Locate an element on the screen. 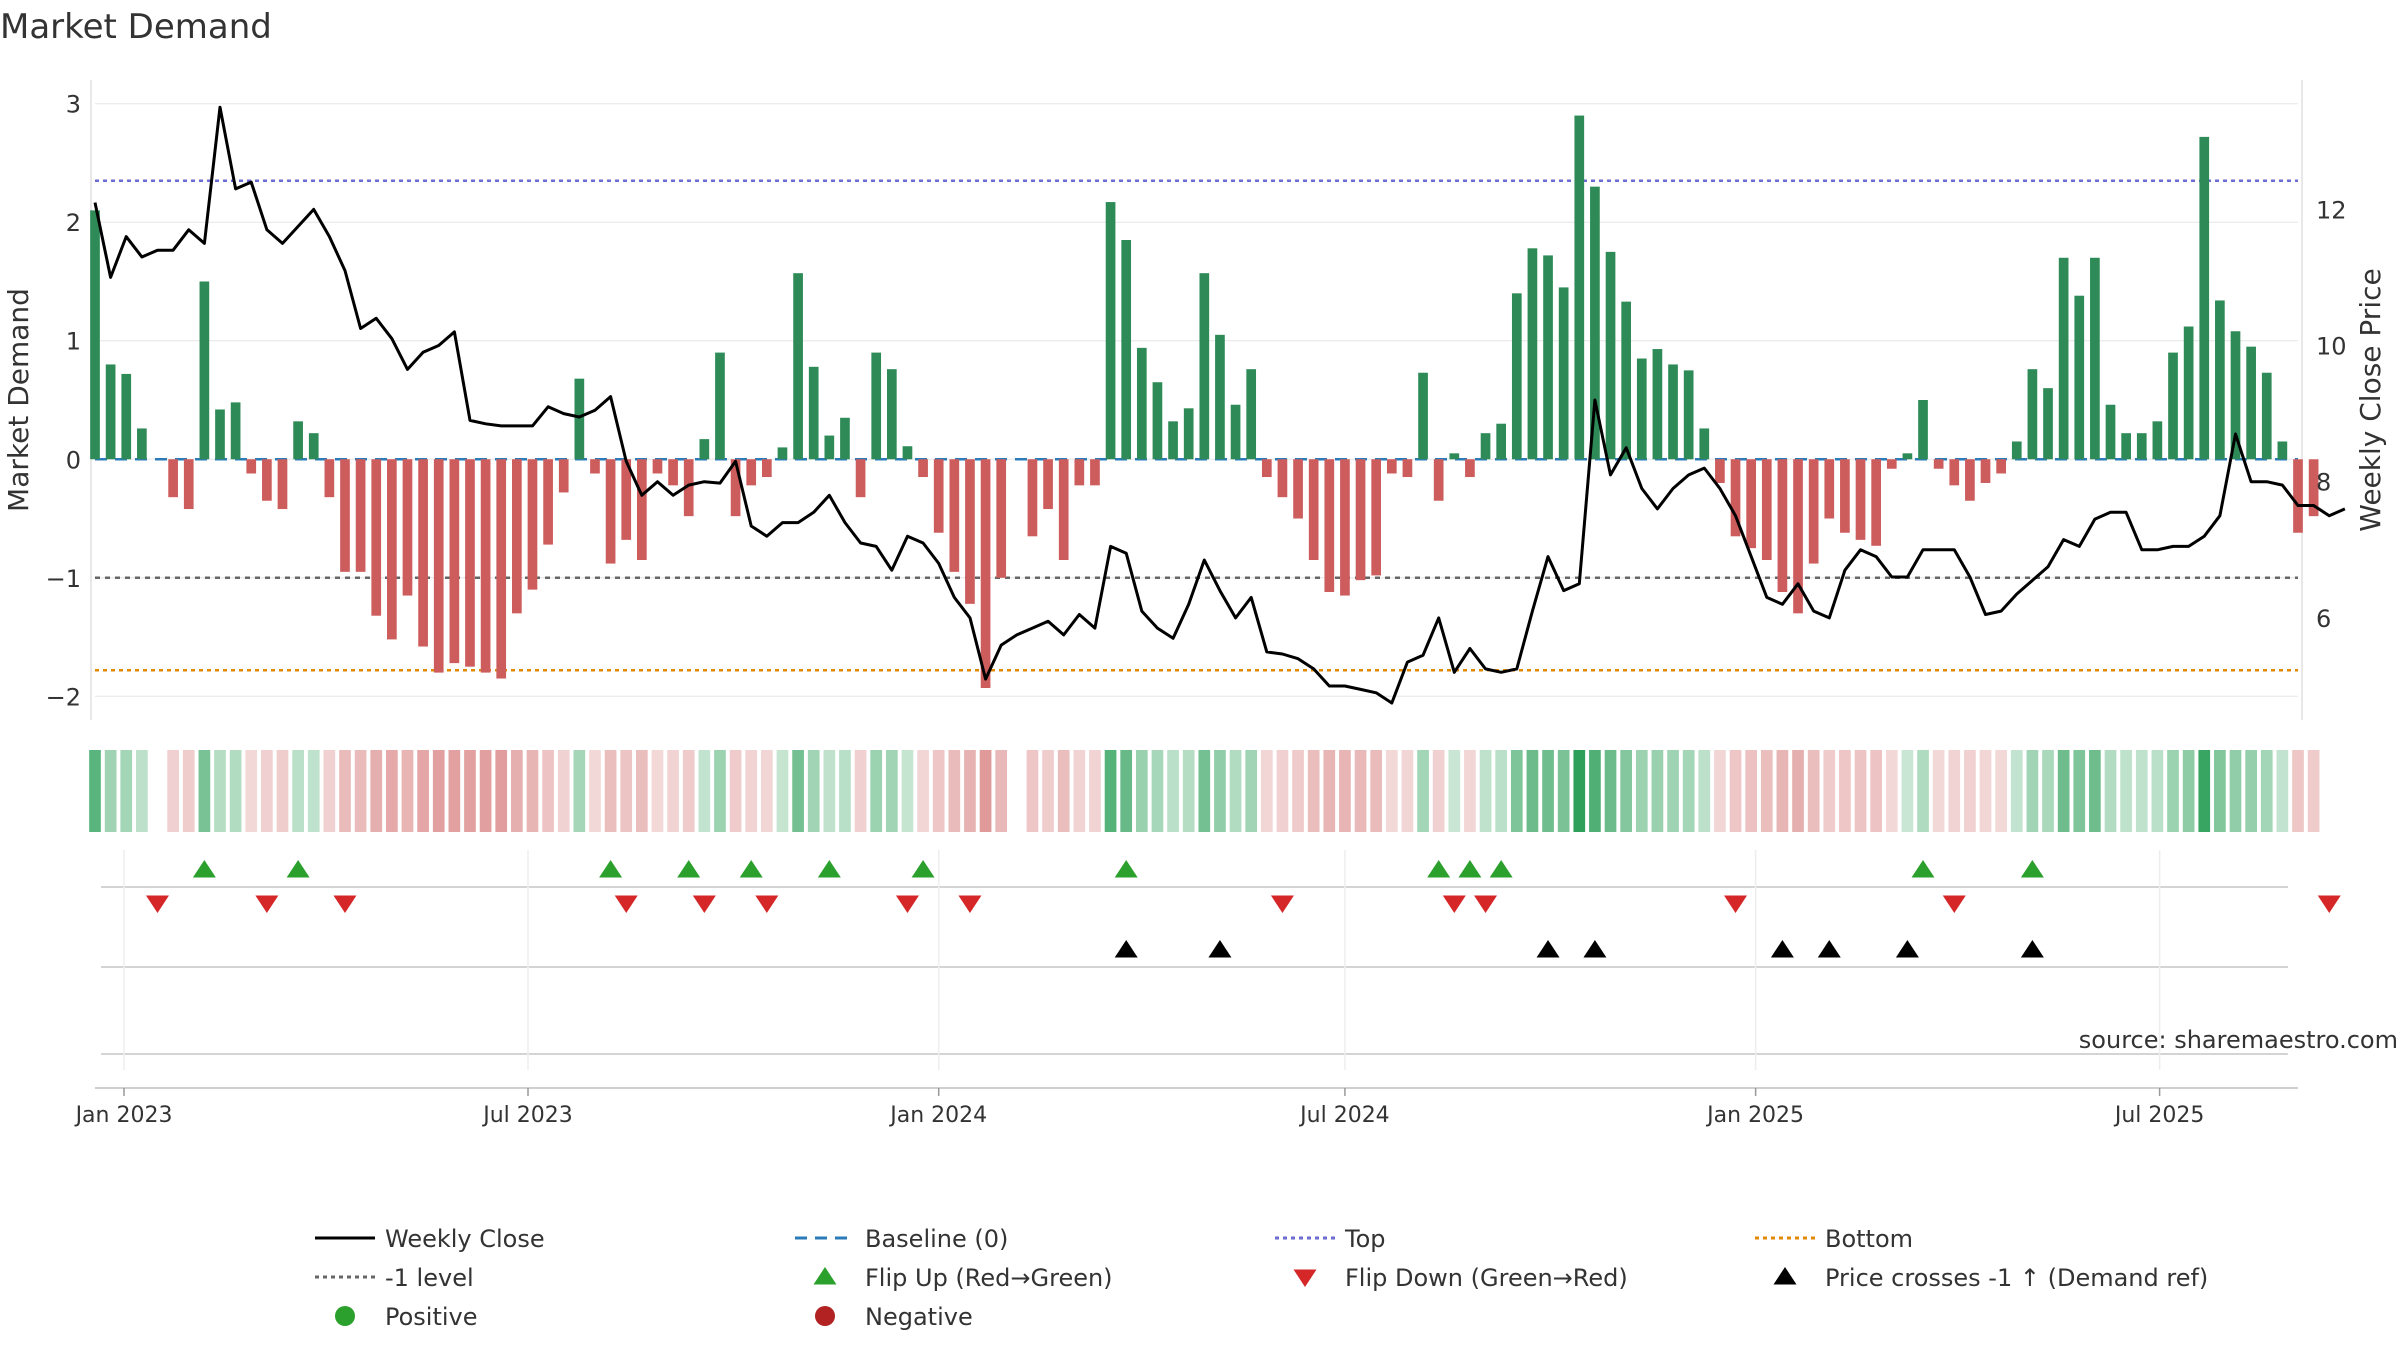 The width and height of the screenshot is (2400, 1350). legend-flip-down-green-red-swatch is located at coordinates (1305, 1278).